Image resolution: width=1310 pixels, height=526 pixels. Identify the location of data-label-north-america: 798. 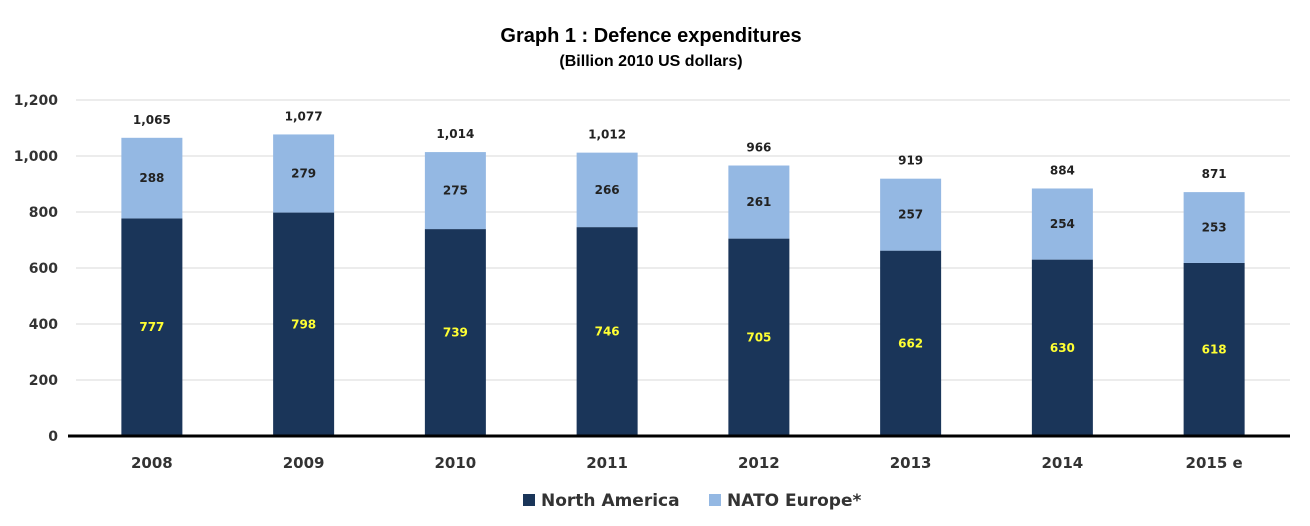
(303, 324).